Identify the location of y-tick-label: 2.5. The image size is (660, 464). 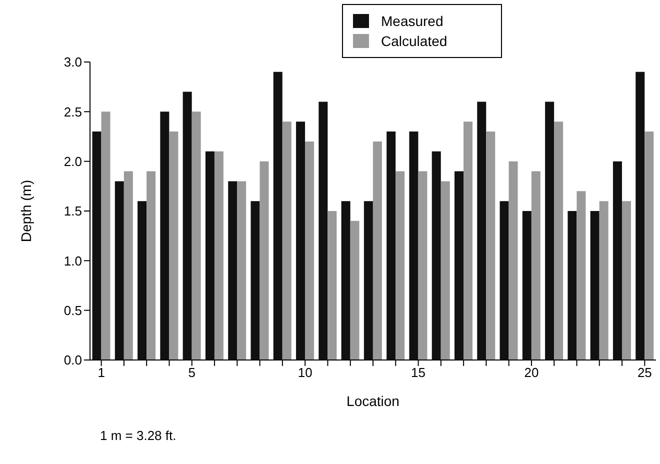
(73, 112).